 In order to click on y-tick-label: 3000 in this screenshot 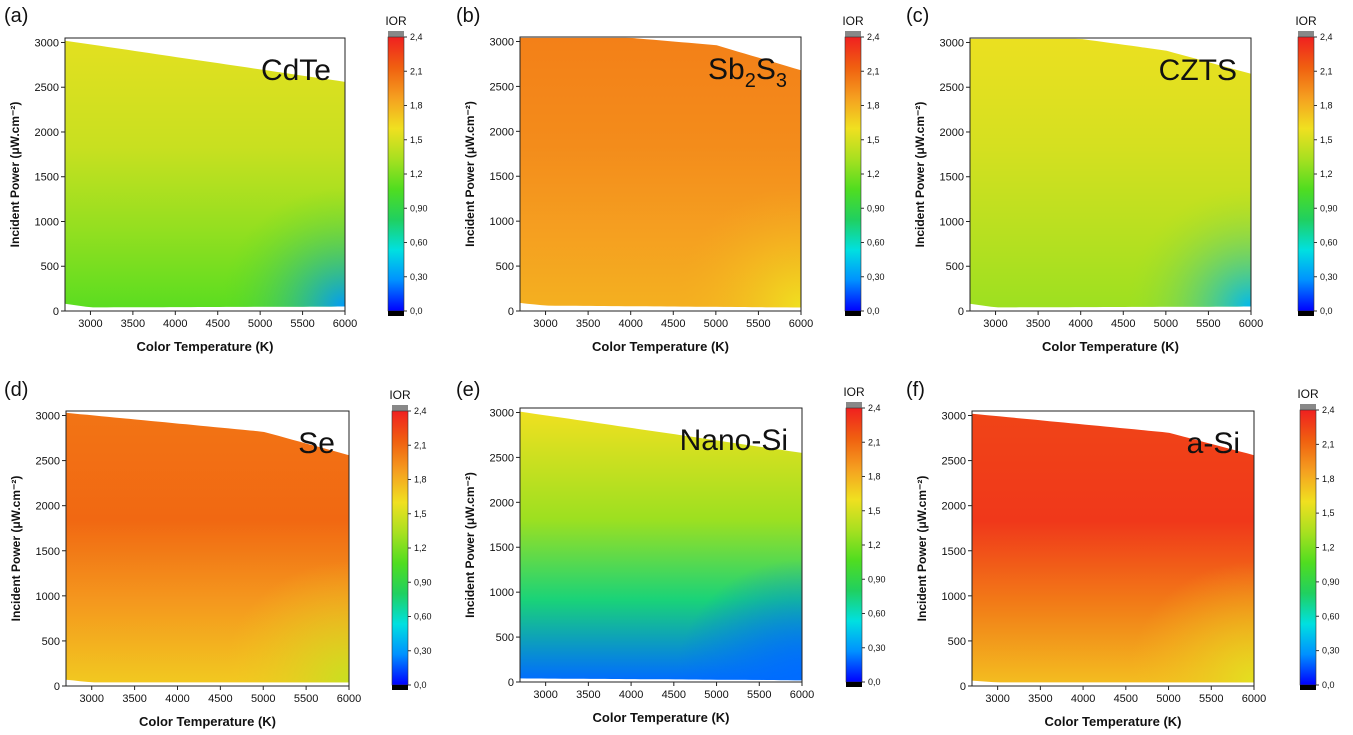, I will do `click(502, 413)`.